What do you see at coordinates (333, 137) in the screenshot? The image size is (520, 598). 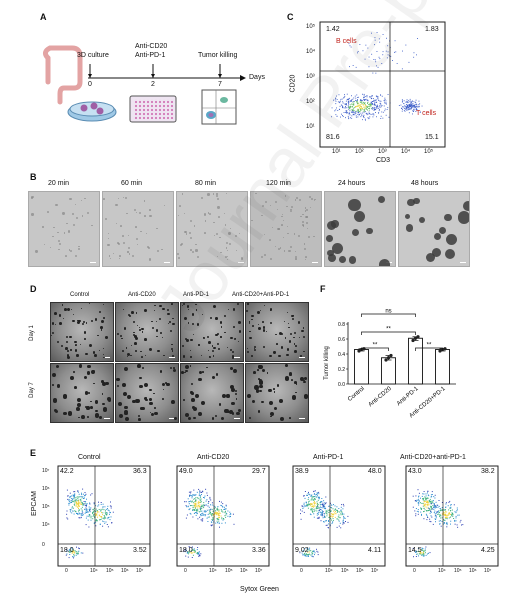 I see `c-quad-ll: 81.6` at bounding box center [333, 137].